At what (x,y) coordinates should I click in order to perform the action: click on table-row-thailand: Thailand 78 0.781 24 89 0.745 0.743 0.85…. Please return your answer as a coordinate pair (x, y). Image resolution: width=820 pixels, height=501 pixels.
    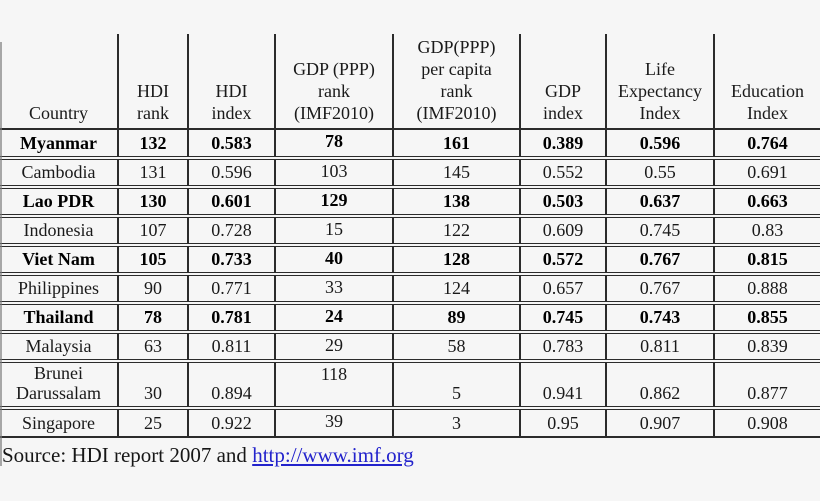
    Looking at the image, I should click on (410, 318).